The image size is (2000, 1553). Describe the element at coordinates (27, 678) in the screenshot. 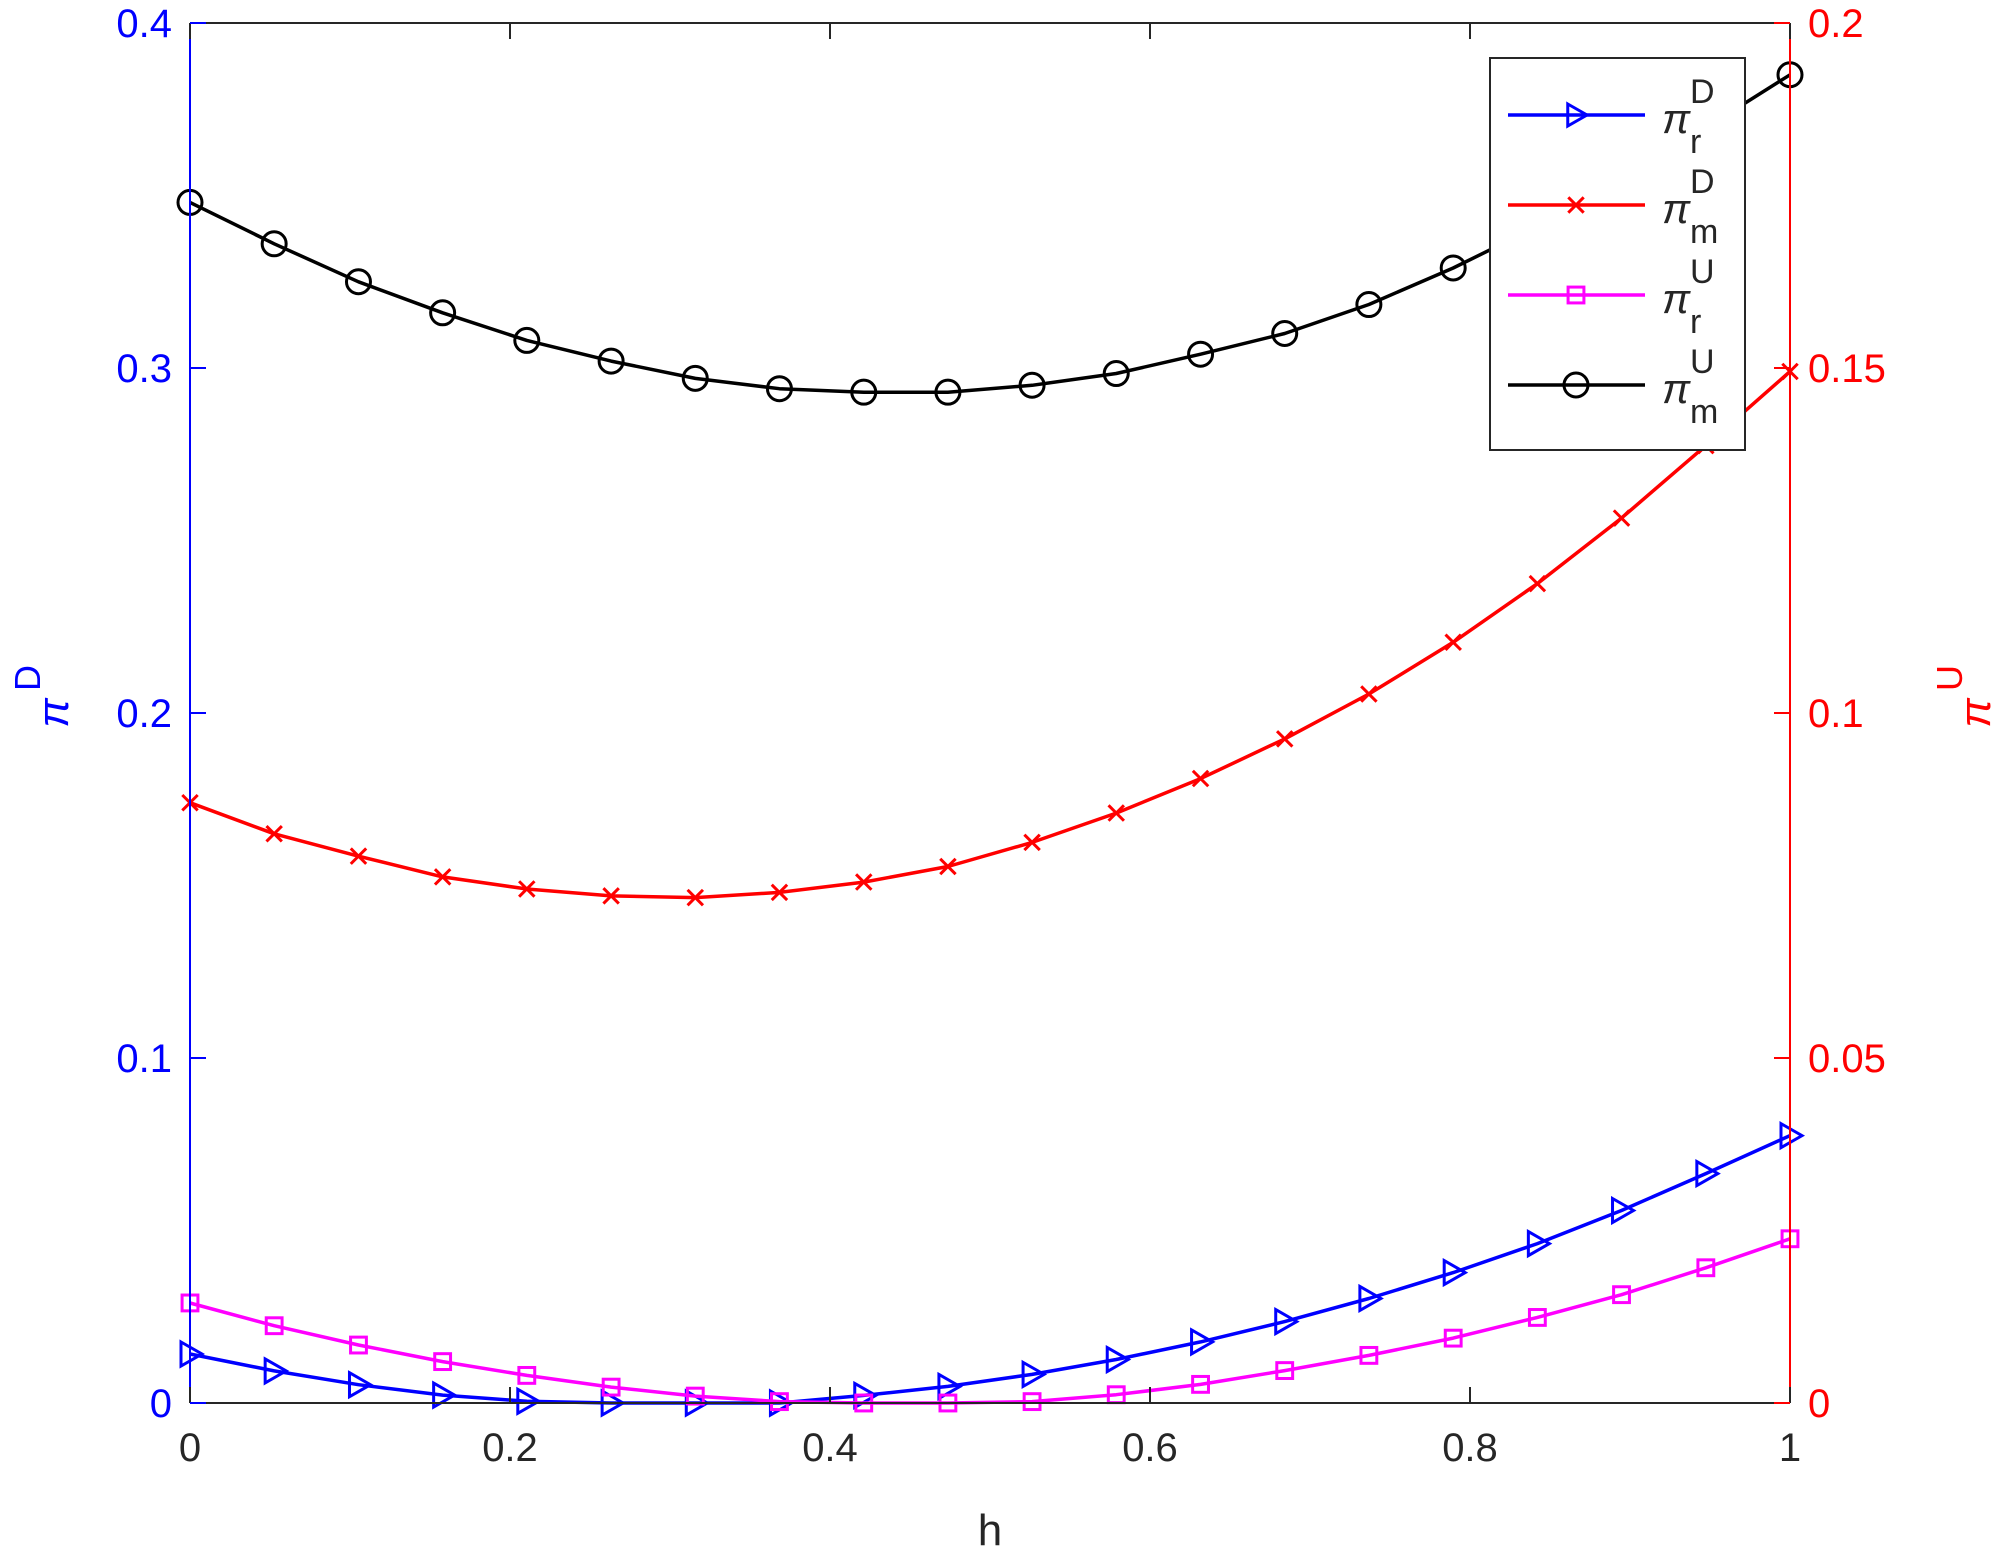

I see `axis-label-sup: D` at that location.